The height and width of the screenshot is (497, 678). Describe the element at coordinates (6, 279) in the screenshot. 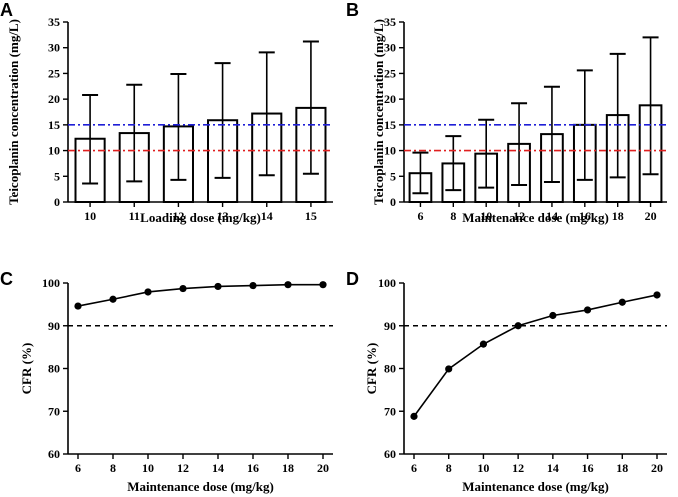

I see `panel-letter: C` at that location.